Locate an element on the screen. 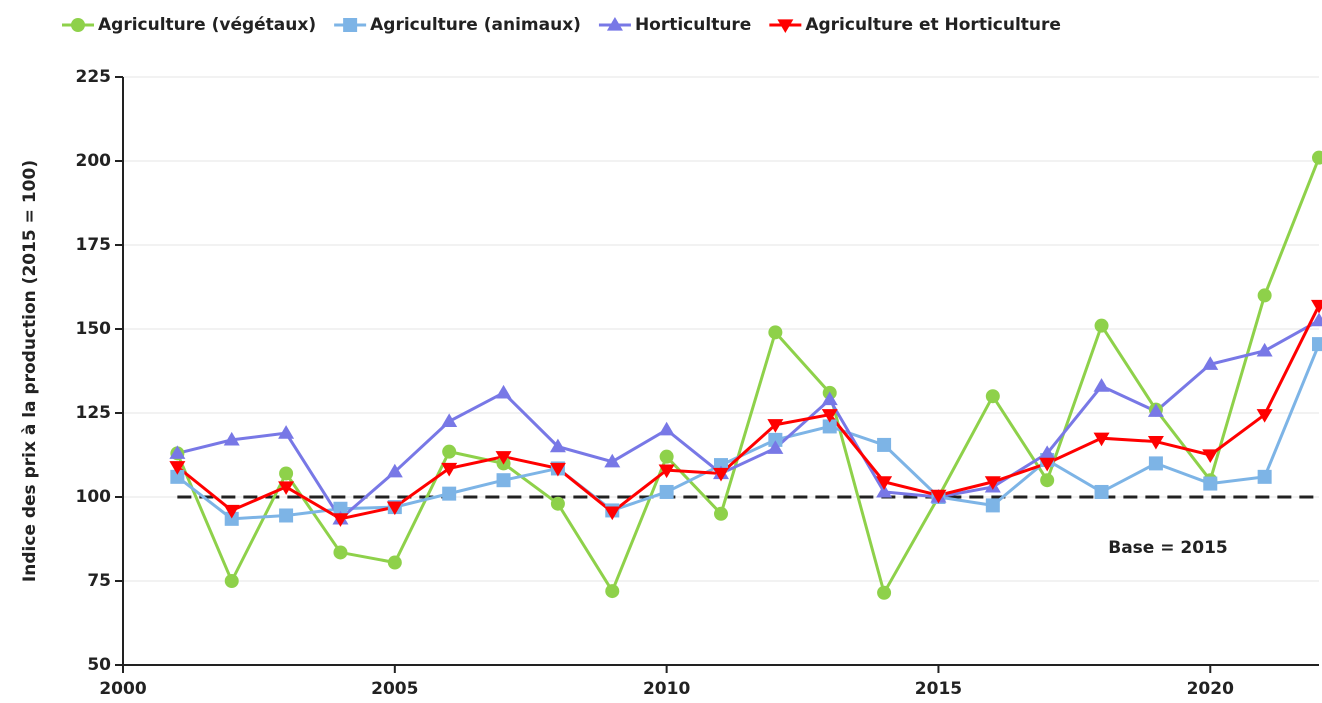  x-tick-label: 2020 is located at coordinates (1210, 689).